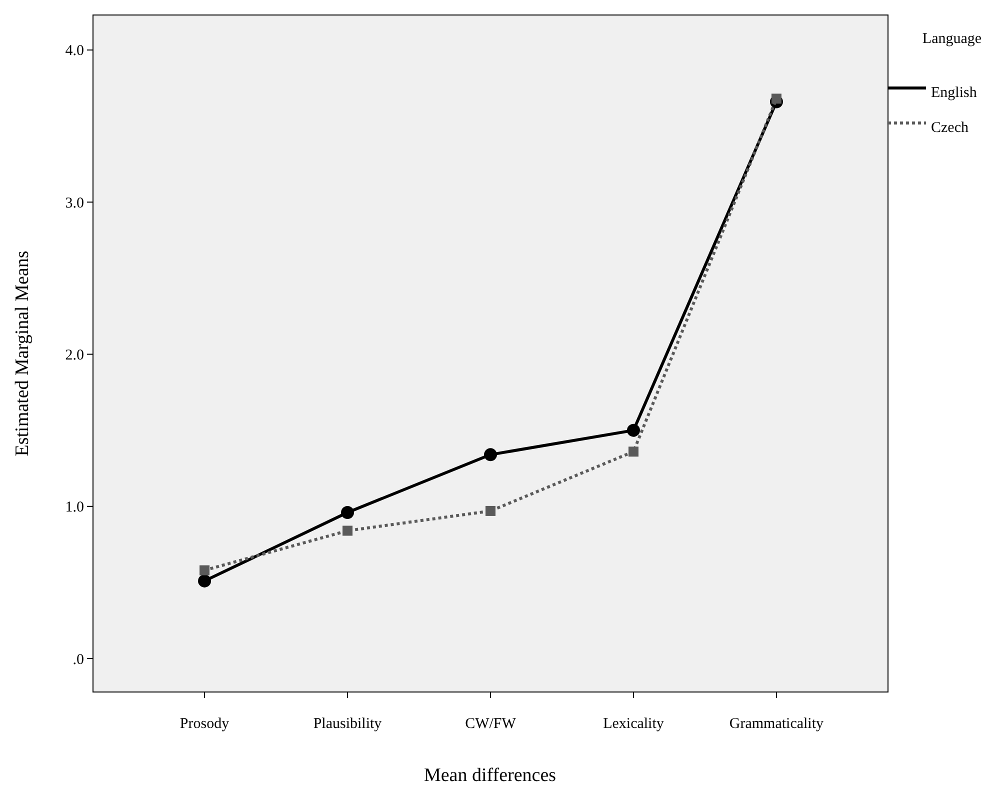  Describe the element at coordinates (954, 93) in the screenshot. I see `legend-label: English` at that location.